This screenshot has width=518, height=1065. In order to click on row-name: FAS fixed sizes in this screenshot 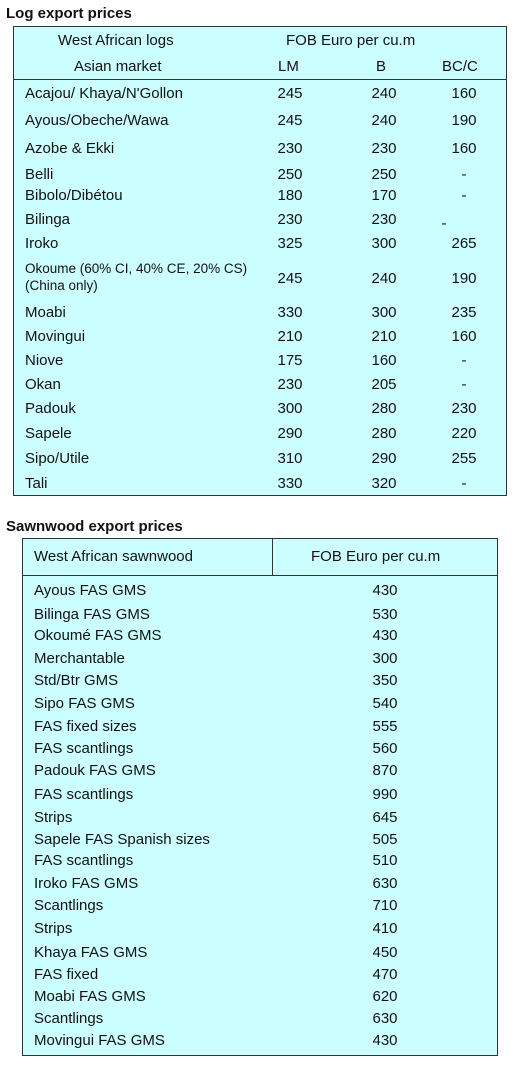, I will do `click(85, 726)`.